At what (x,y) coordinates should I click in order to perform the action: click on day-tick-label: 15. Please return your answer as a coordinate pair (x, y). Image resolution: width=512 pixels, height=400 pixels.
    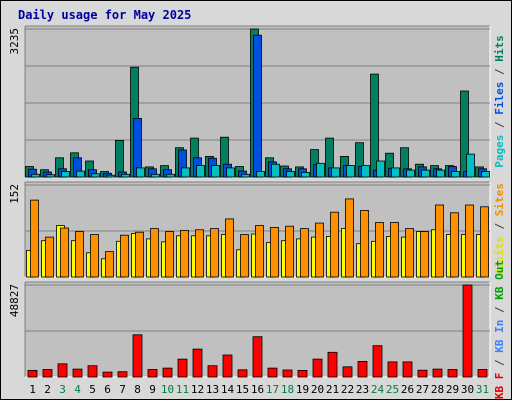
    Looking at the image, I should click on (242, 389).